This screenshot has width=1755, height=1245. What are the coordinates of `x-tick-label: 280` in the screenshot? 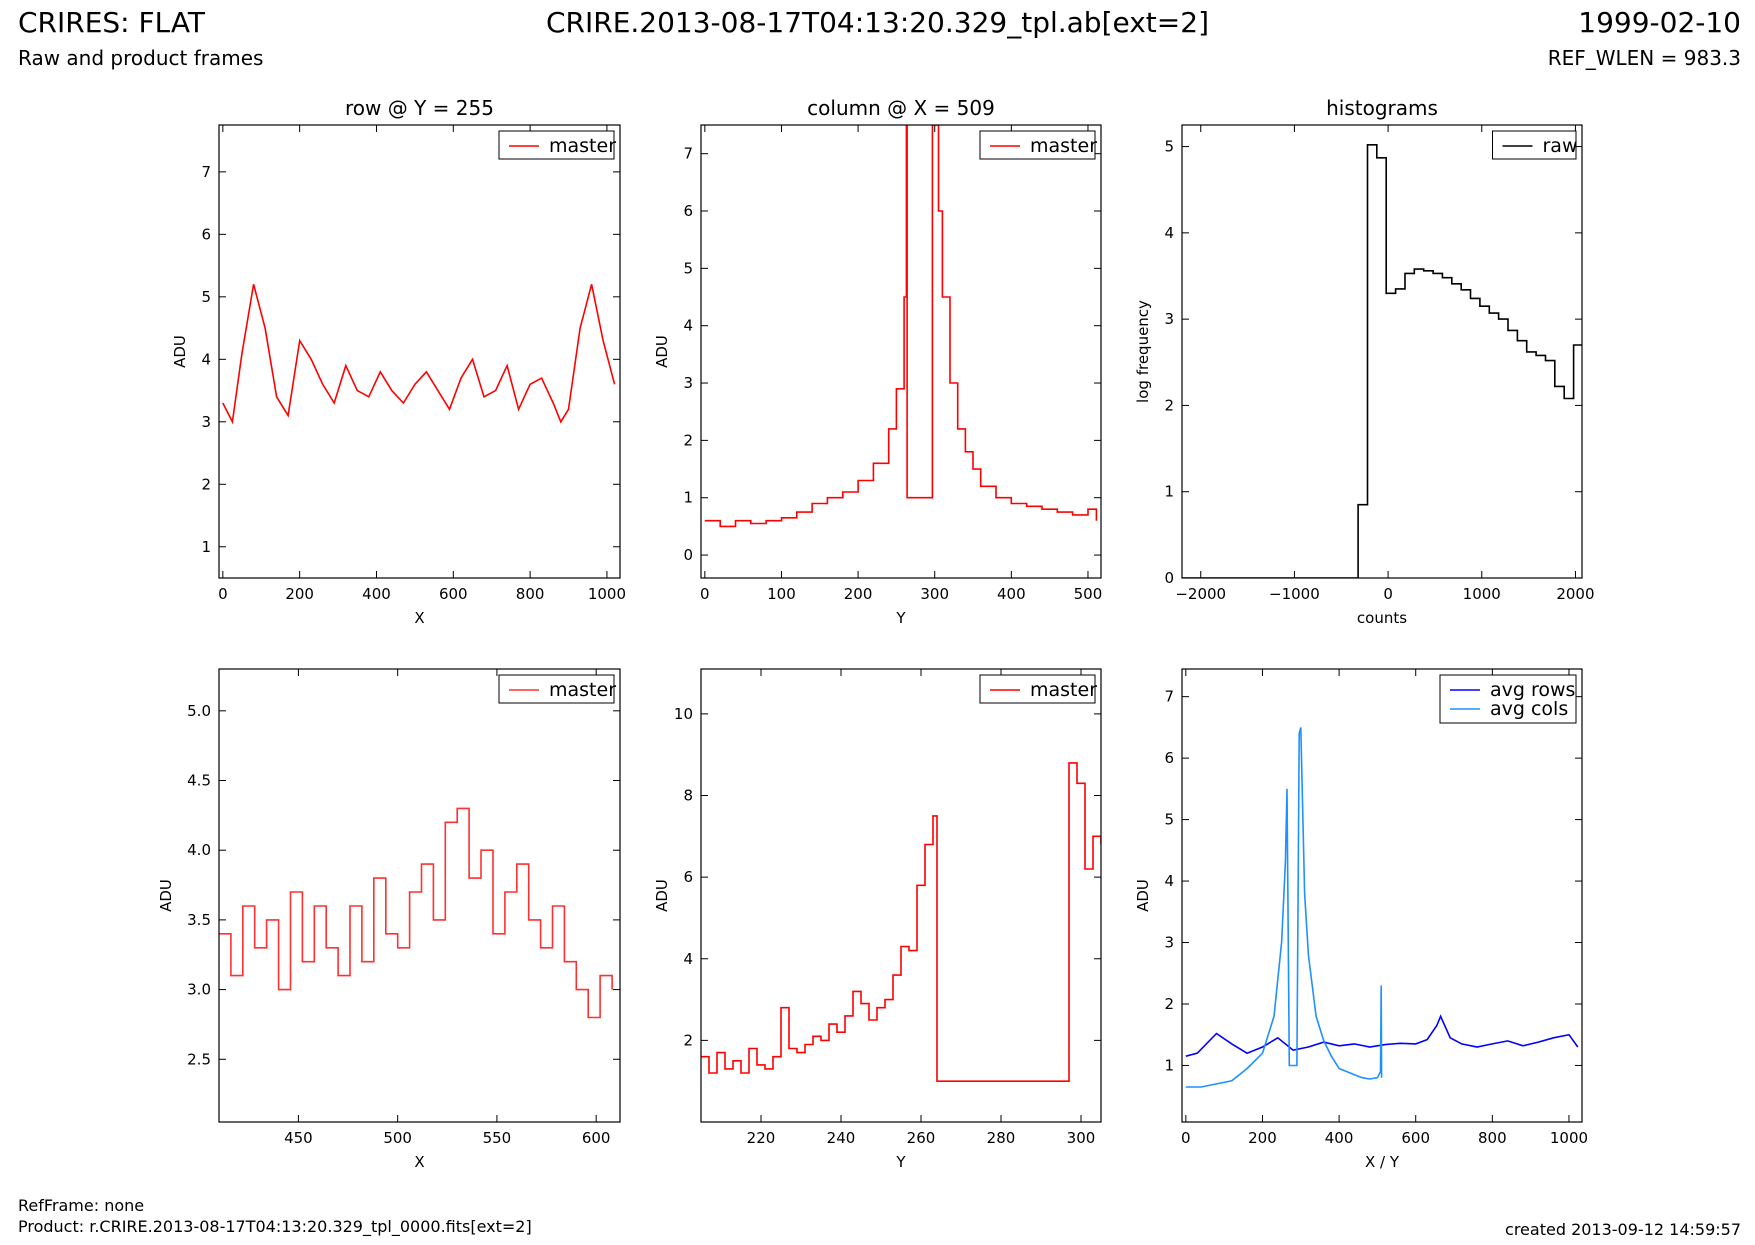 It's located at (1001, 1138).